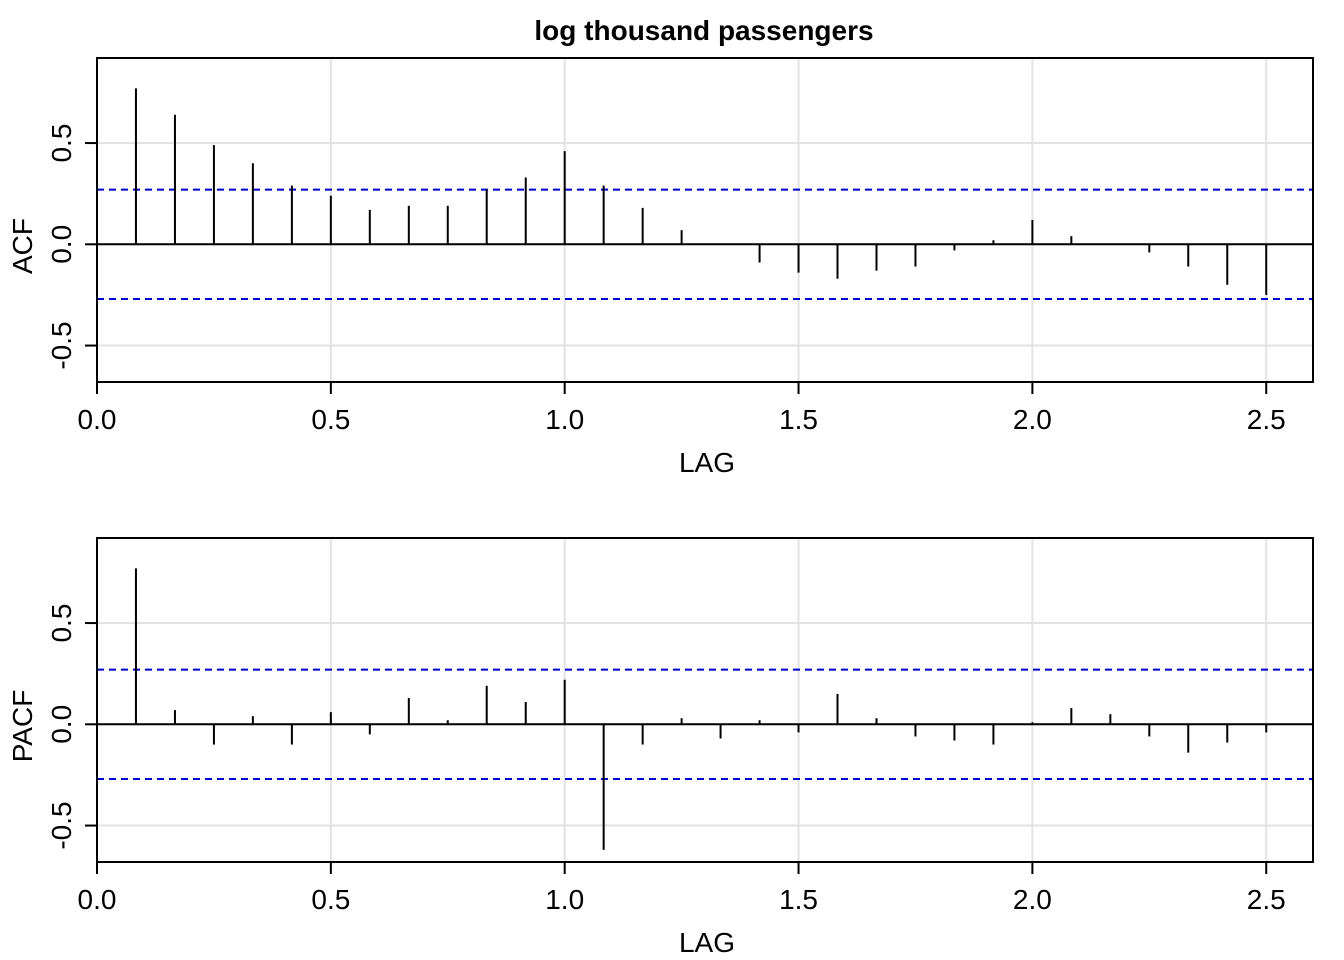  I want to click on pacf-x-tick-label-5: 2.5, so click(1266, 899).